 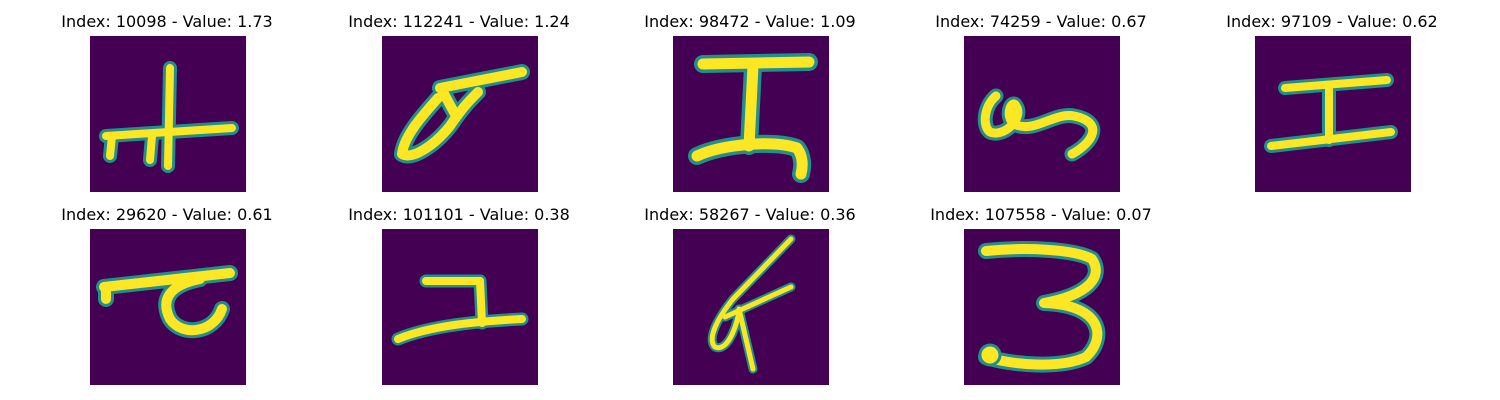 I want to click on image-panel-5: Index: 97109 - Value: 0.62, so click(x=1332, y=105).